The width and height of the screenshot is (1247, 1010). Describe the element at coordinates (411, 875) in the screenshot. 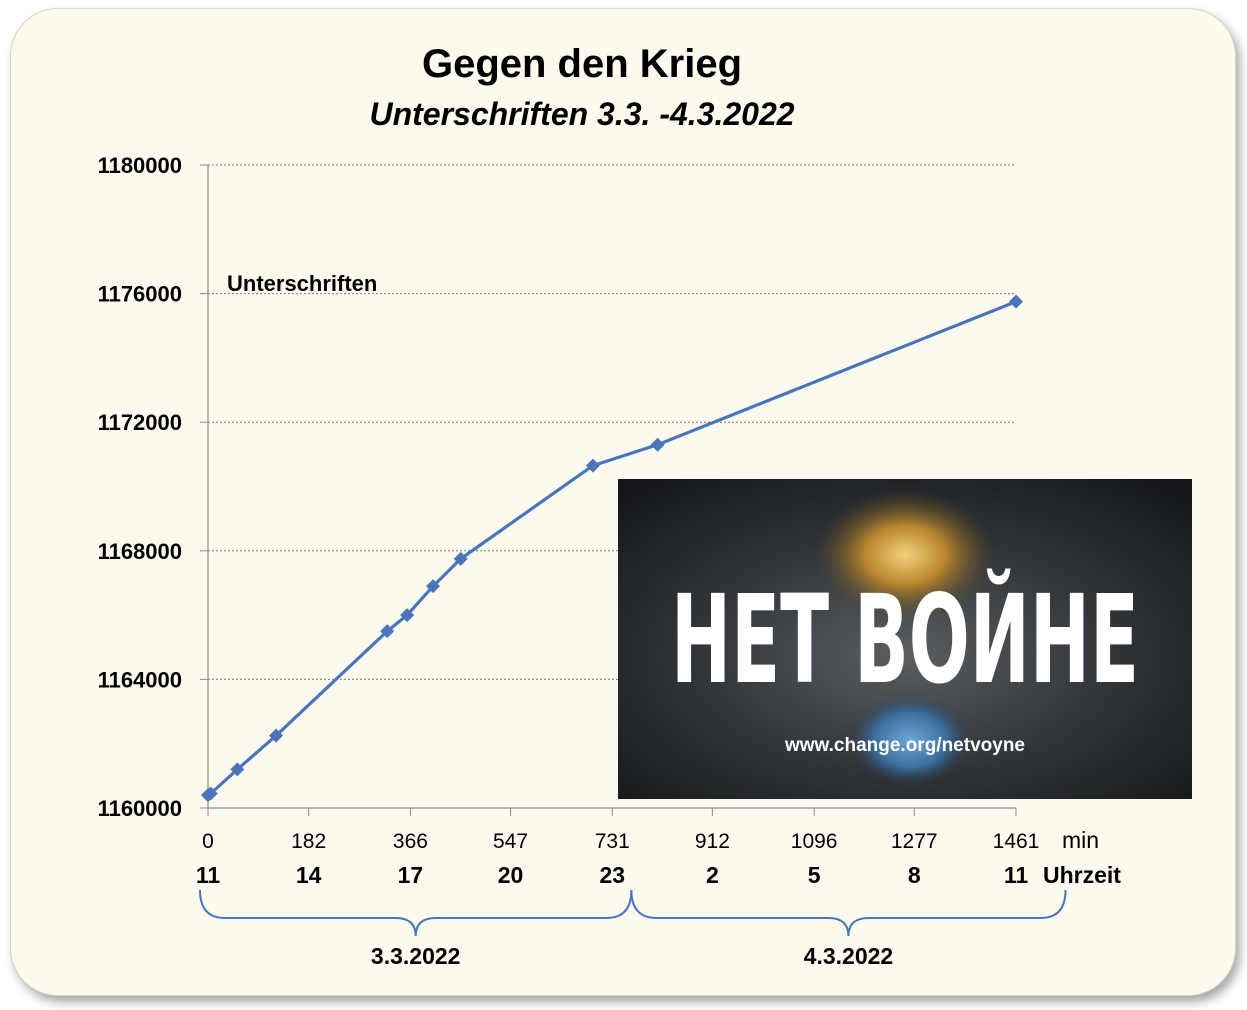

I see `hour-label: 17` at that location.